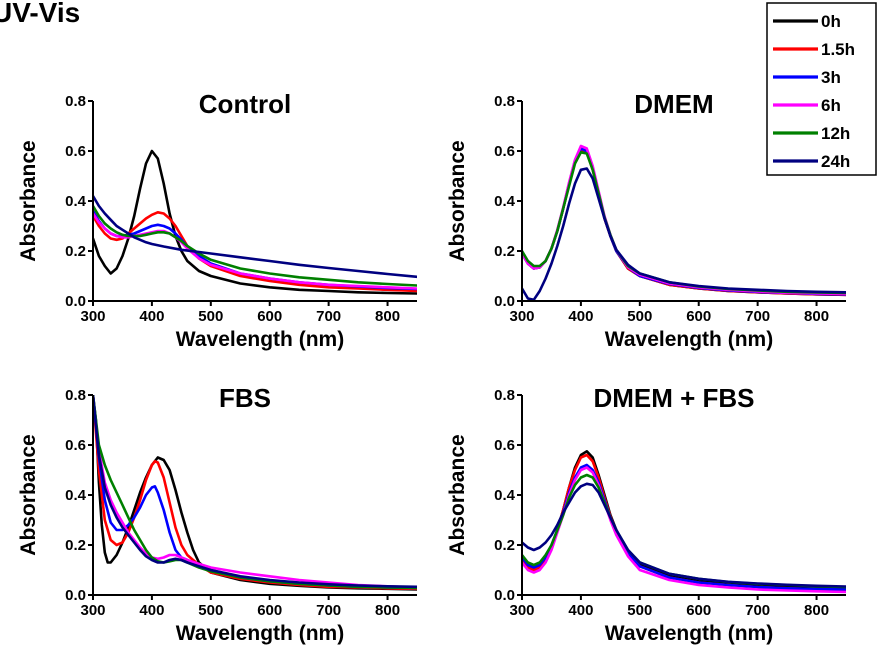 This screenshot has width=879, height=654. I want to click on legend-label: 6h, so click(831, 105).